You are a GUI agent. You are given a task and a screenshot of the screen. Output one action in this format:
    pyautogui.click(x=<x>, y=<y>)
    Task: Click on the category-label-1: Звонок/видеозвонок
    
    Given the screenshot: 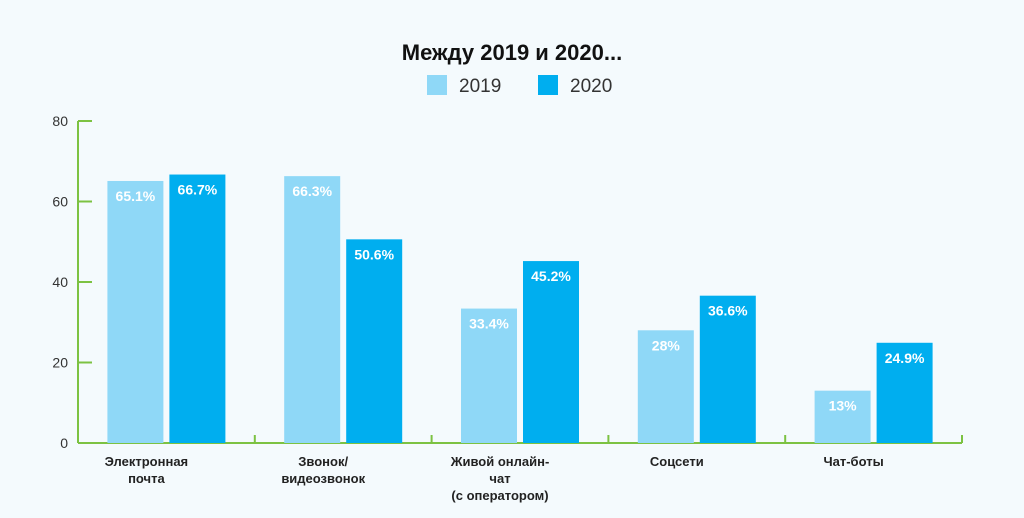 What is the action you would take?
    pyautogui.click(x=323, y=470)
    